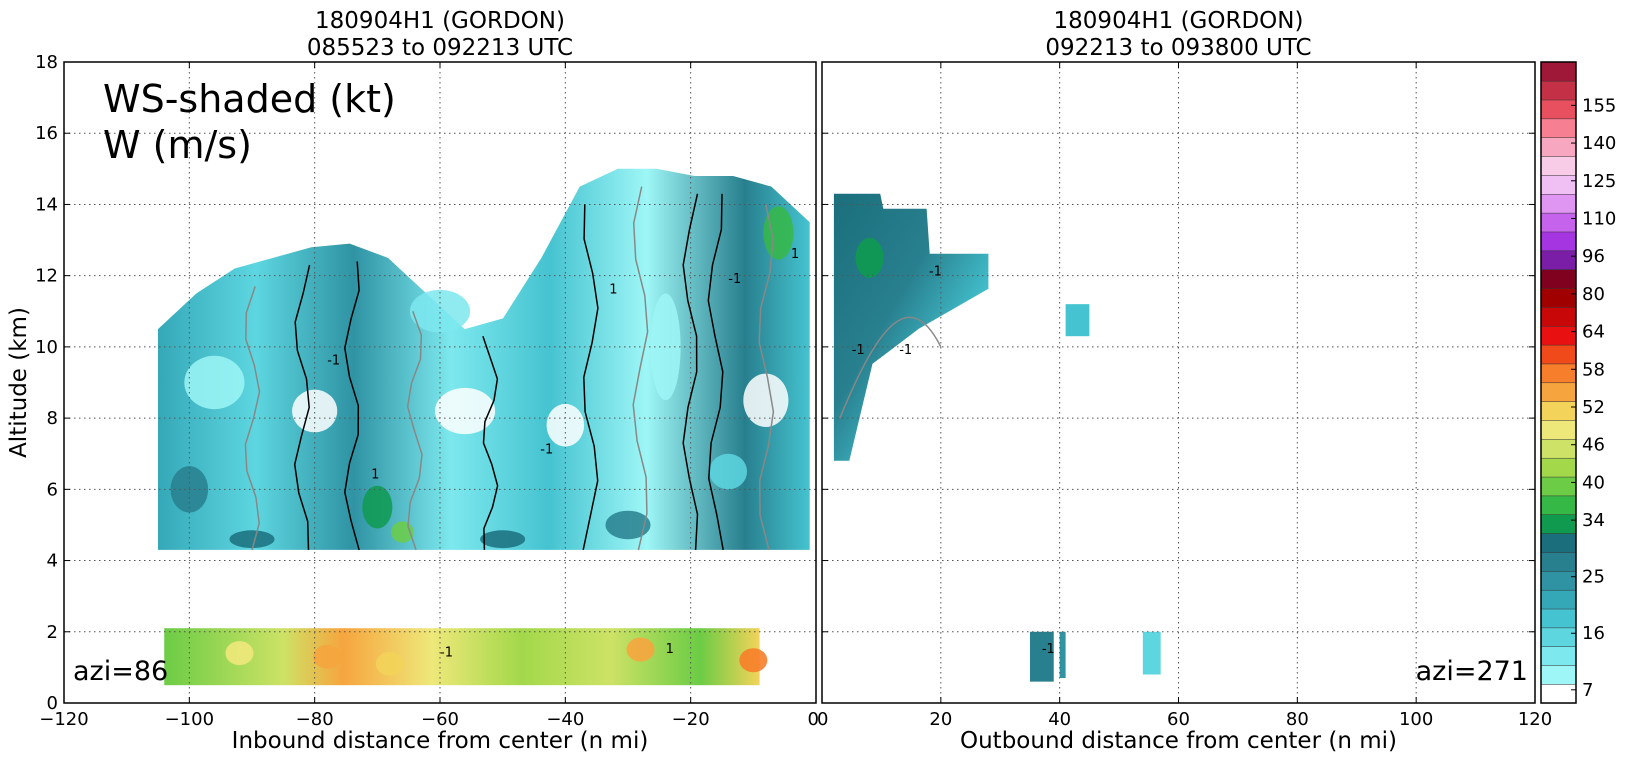 The width and height of the screenshot is (1626, 762). I want to click on left-x-axis-label: Inbound distance from center (n mi), so click(440, 741).